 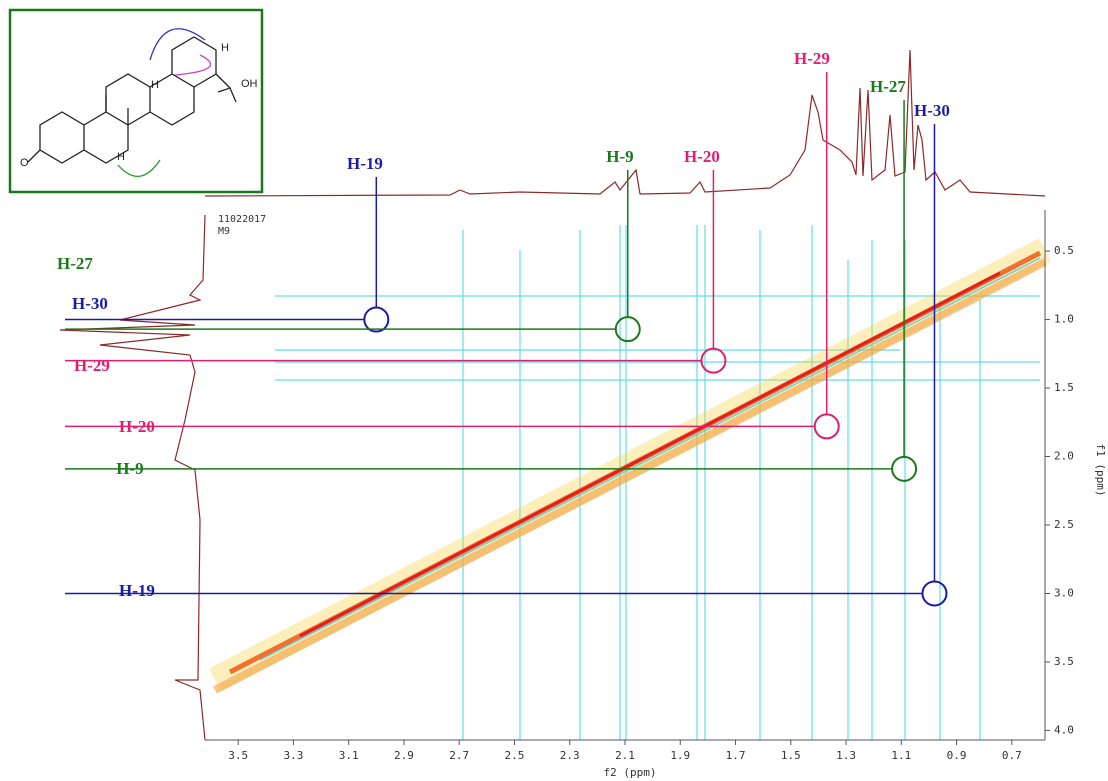 What do you see at coordinates (404, 755) in the screenshot?
I see `x-tick-label: 2.9` at bounding box center [404, 755].